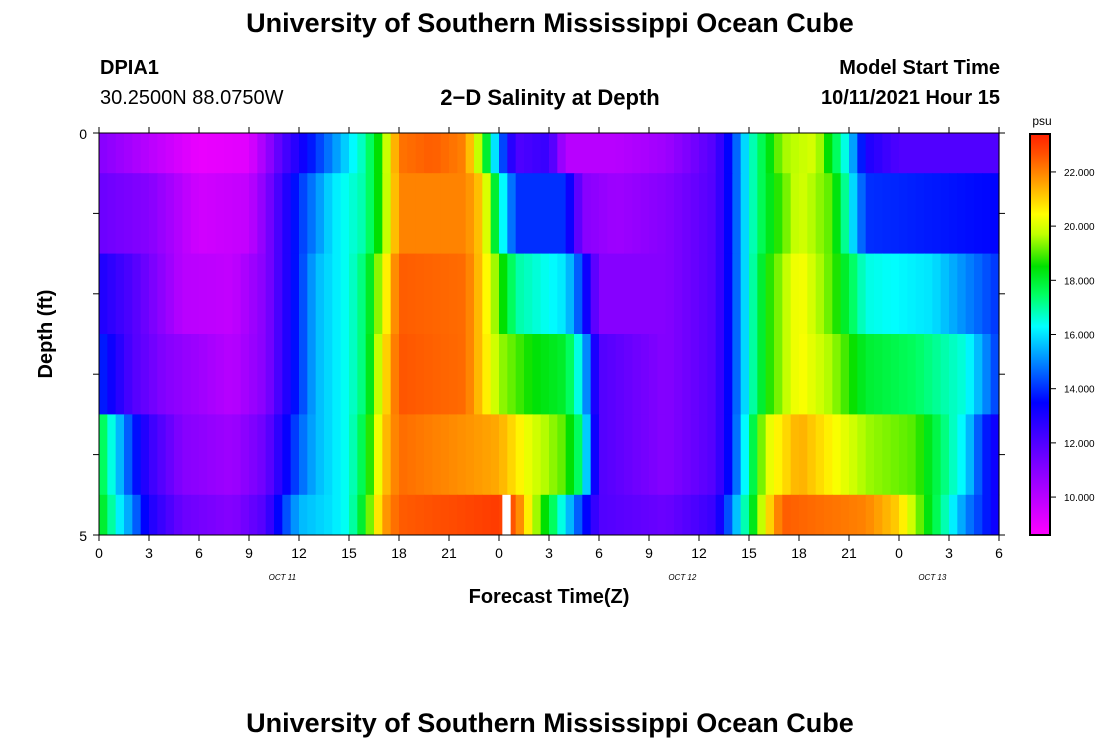 The image size is (1100, 750). Describe the element at coordinates (549, 597) in the screenshot. I see `x-axis-label: Forecast Time(Z)` at that location.